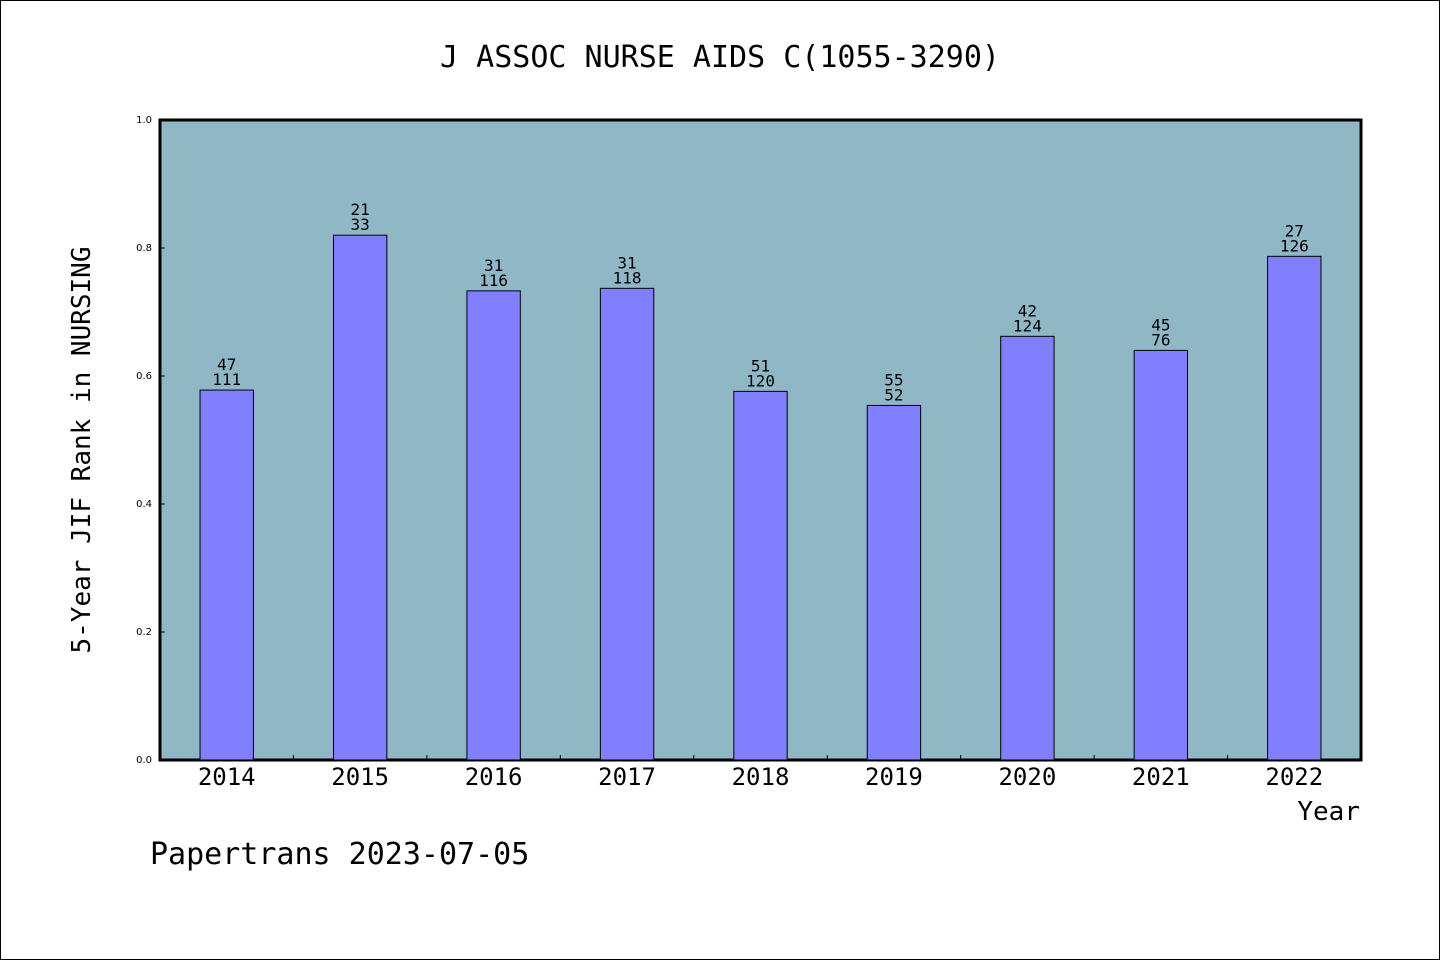 Image resolution: width=1440 pixels, height=960 pixels. What do you see at coordinates (1161, 555) in the screenshot?
I see `bar-2021` at bounding box center [1161, 555].